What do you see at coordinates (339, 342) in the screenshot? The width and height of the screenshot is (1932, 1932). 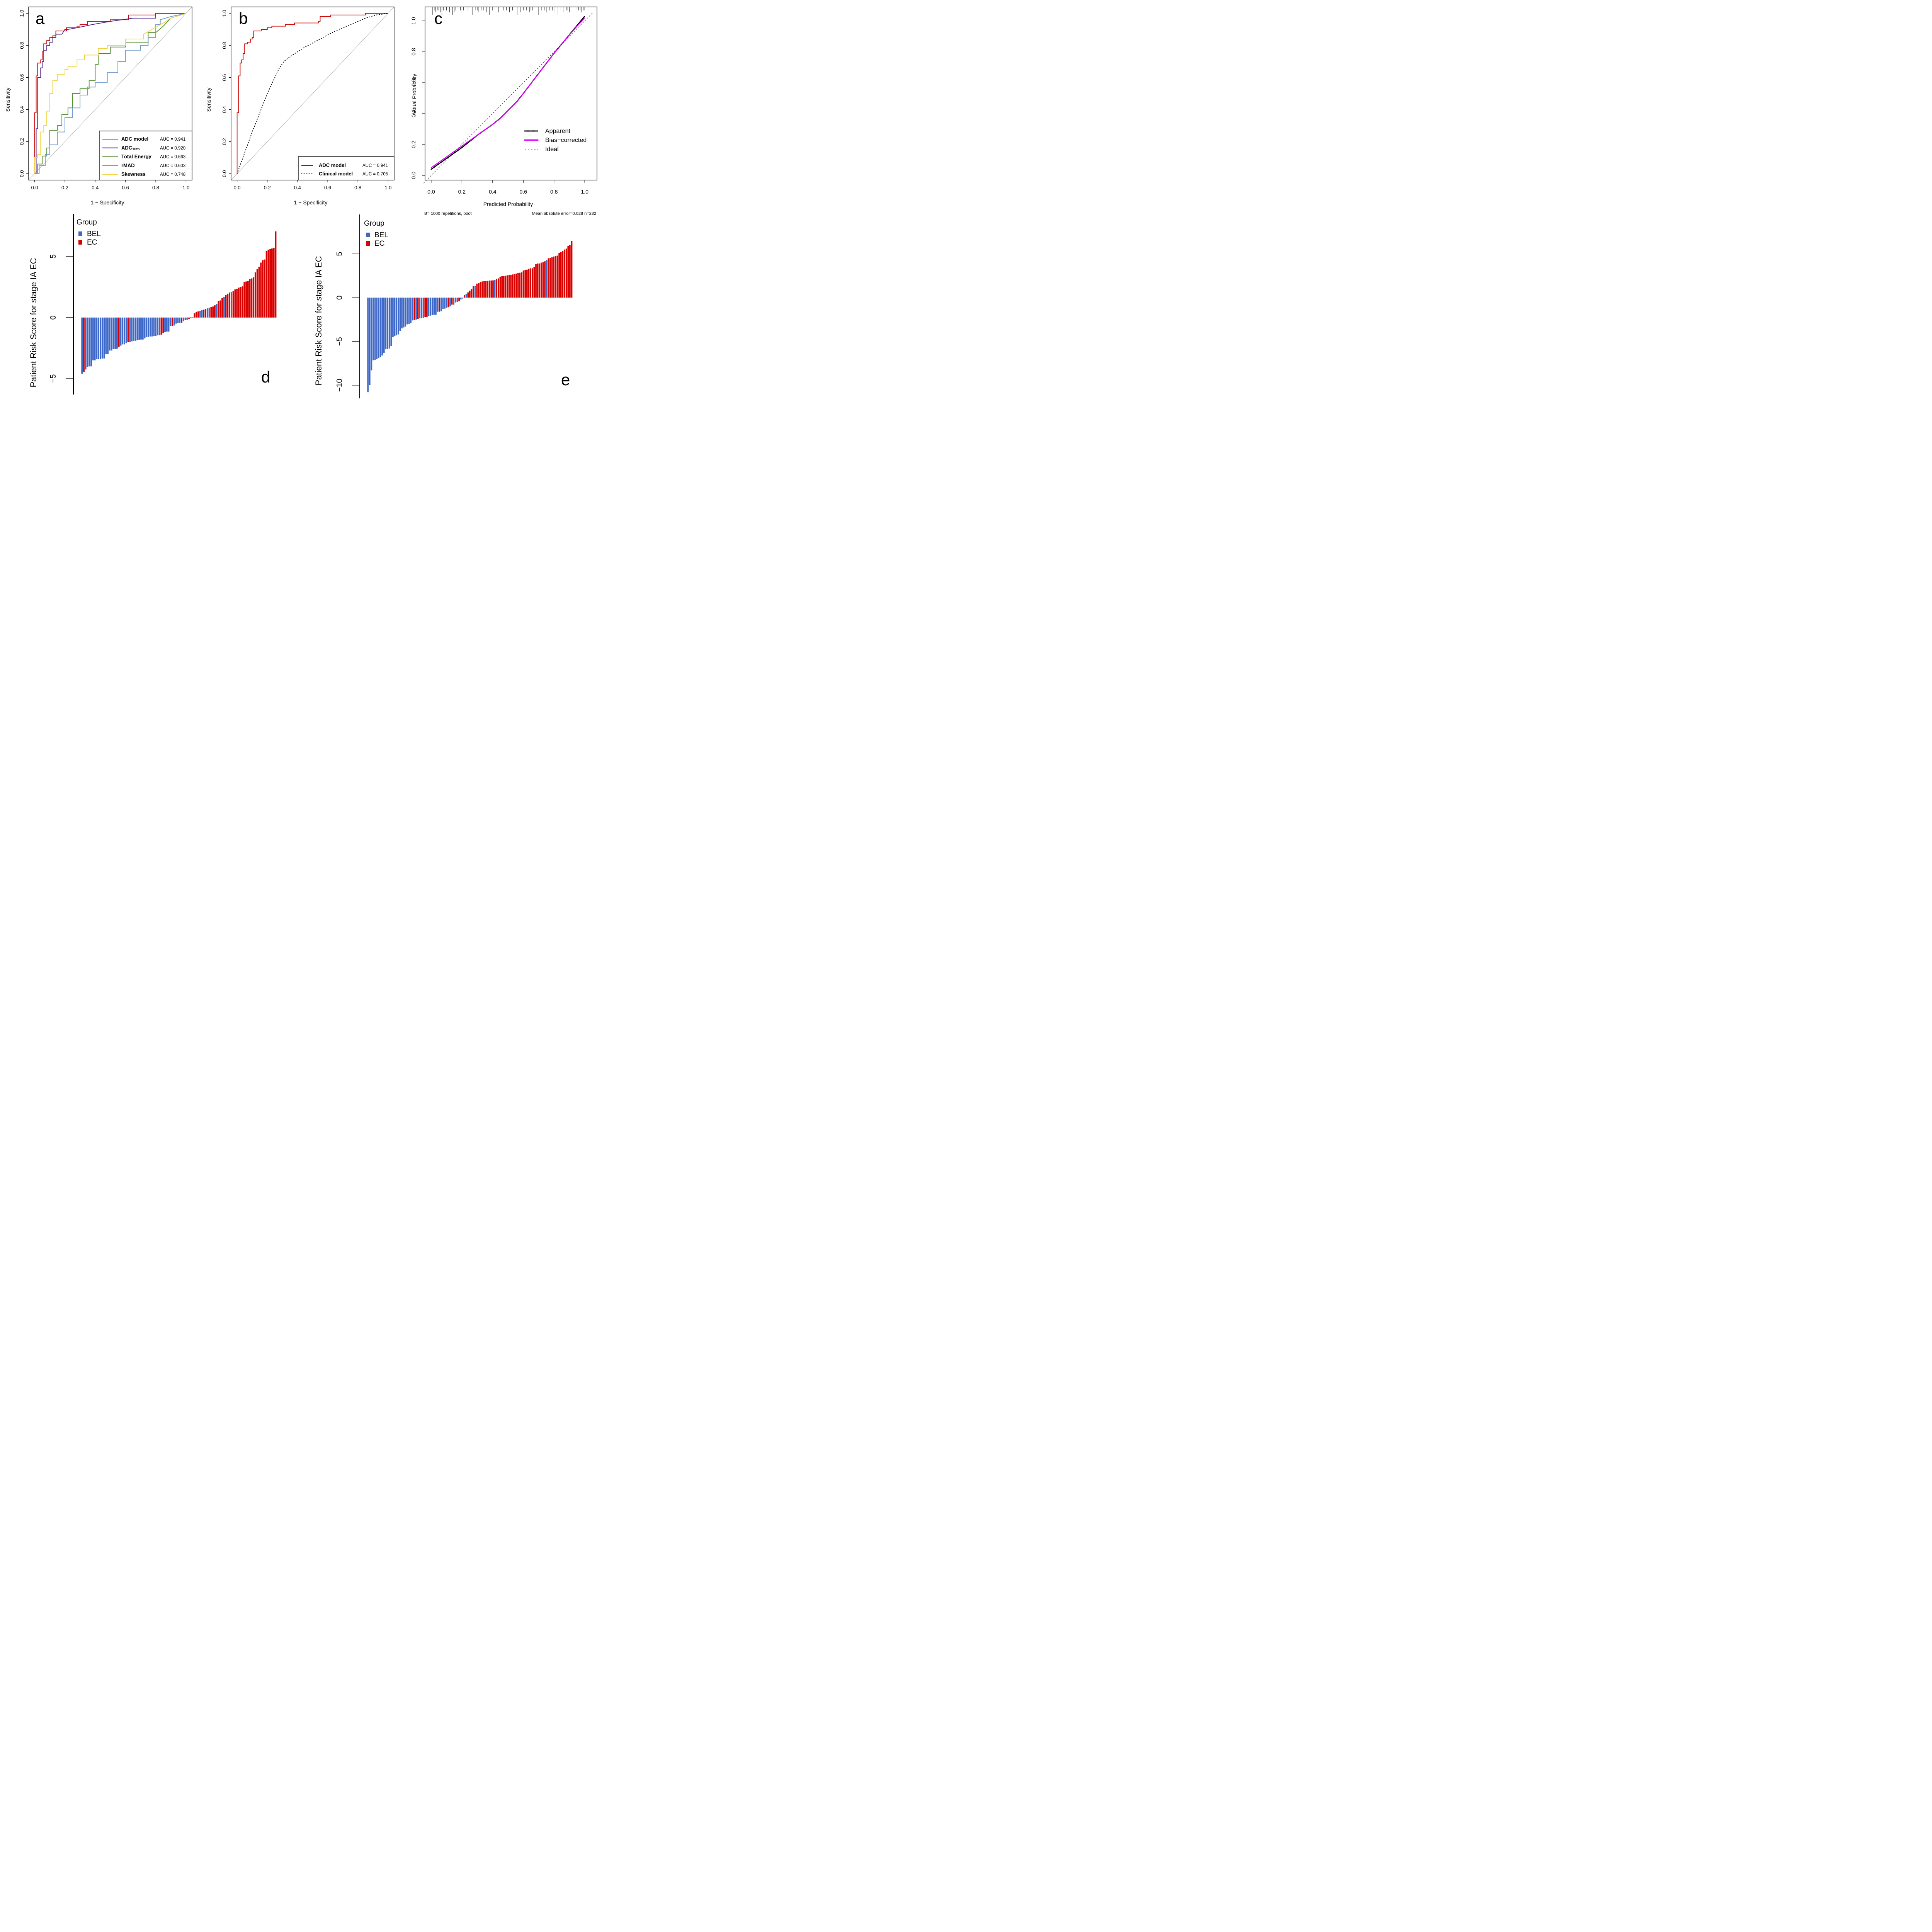 I see `y-tick-label: −5` at bounding box center [339, 342].